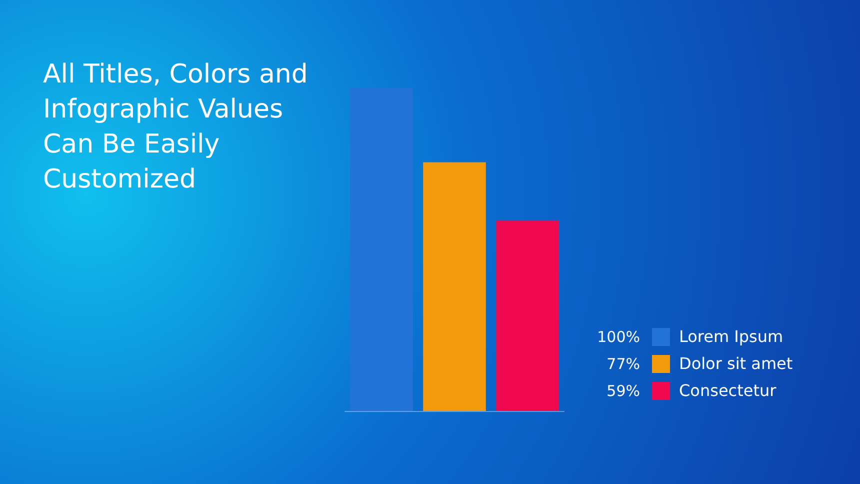  Describe the element at coordinates (623, 363) in the screenshot. I see `text: 77%` at that location.